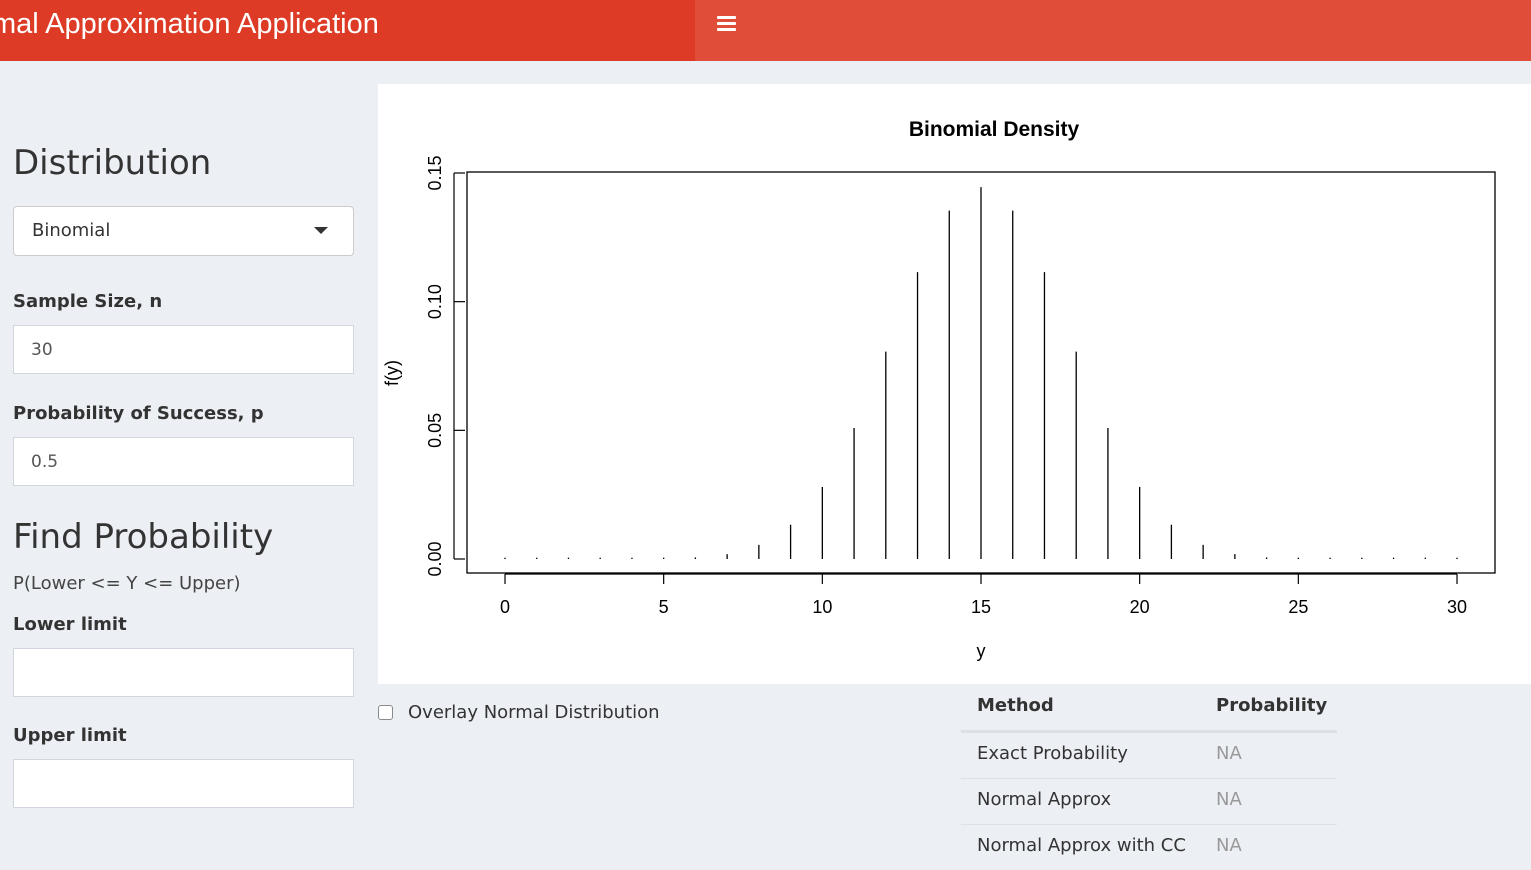 The width and height of the screenshot is (1531, 870). I want to click on probability-input, so click(183, 461).